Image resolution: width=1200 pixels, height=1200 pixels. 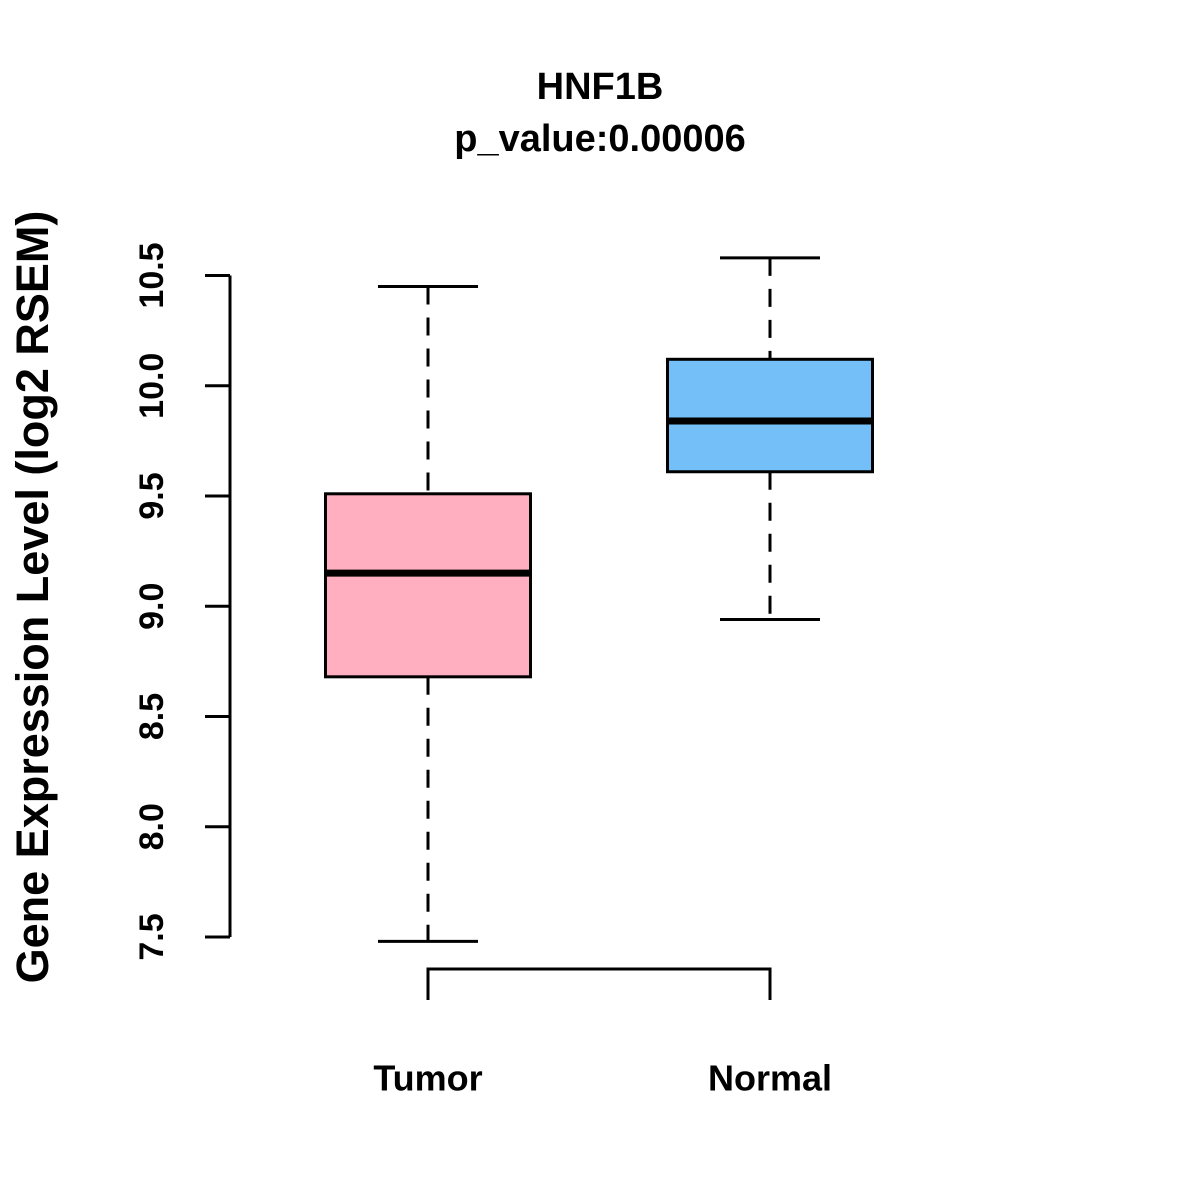 I want to click on y-axis-tick-label: 10.0, so click(x=152, y=386).